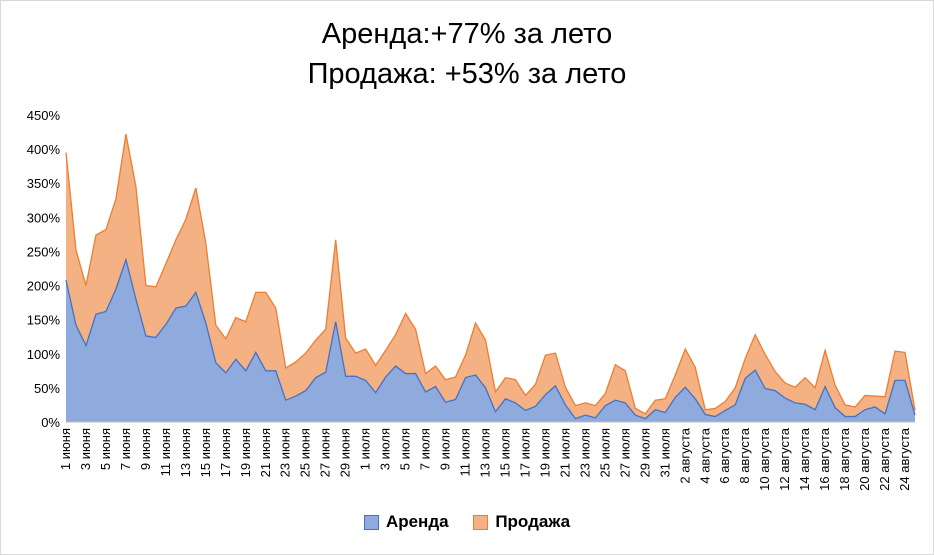  What do you see at coordinates (467, 523) in the screenshot?
I see `legend: Аренда Продажа` at bounding box center [467, 523].